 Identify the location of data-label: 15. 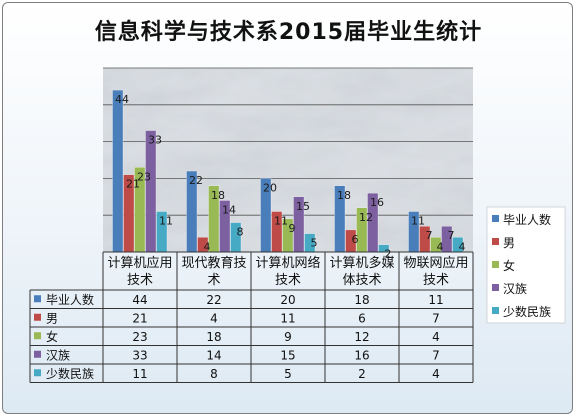
(303, 206).